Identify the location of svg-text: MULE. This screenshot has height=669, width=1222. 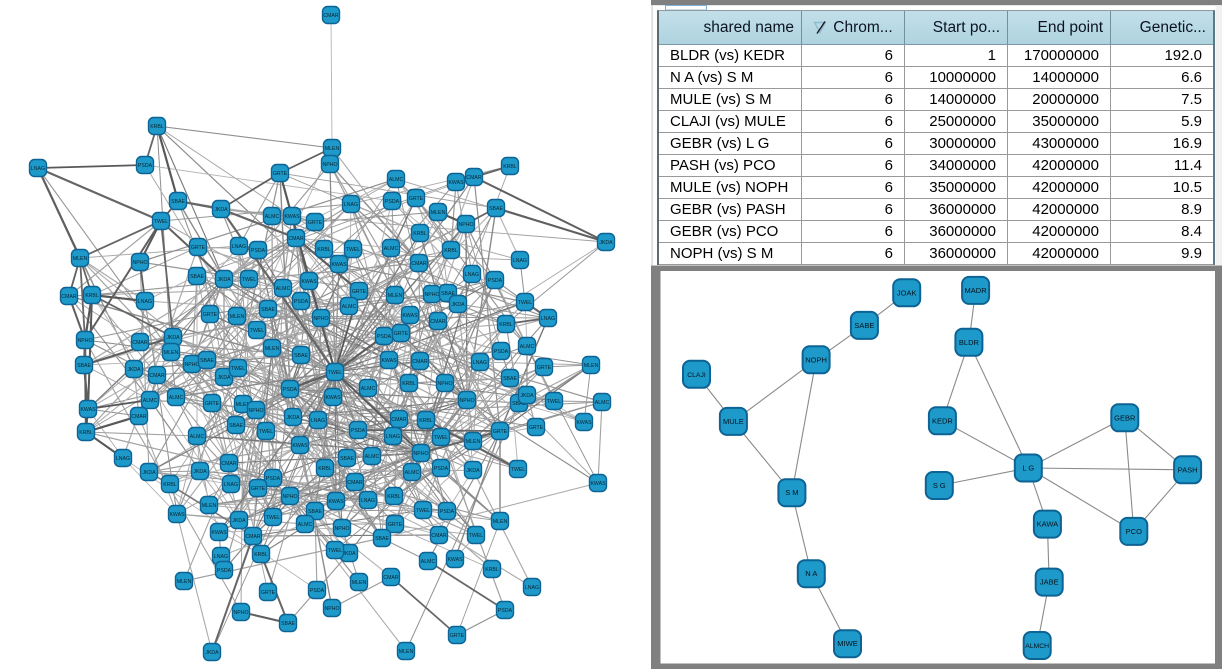
(733, 421).